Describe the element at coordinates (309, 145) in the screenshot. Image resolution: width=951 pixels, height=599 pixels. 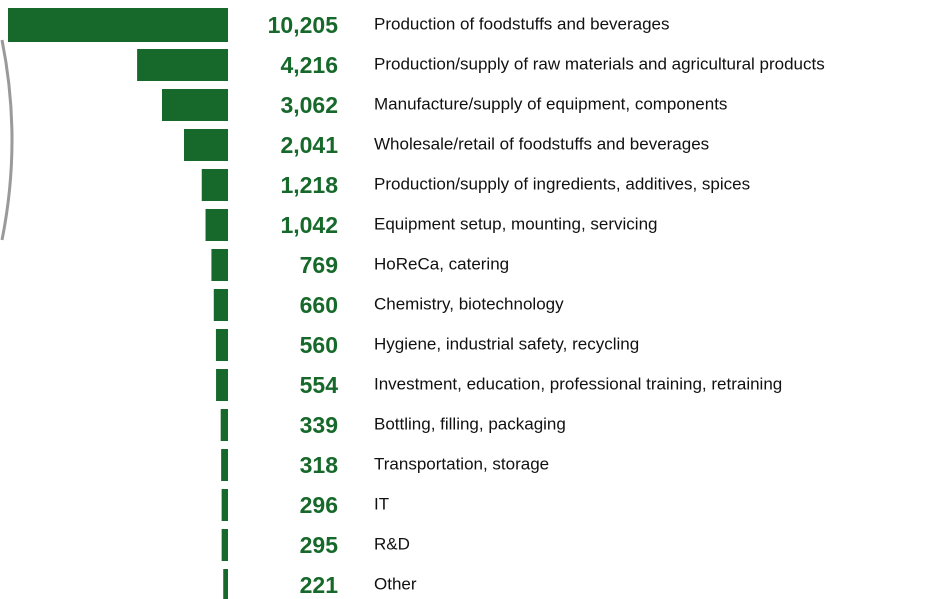
I see `value-label: 2,041` at that location.